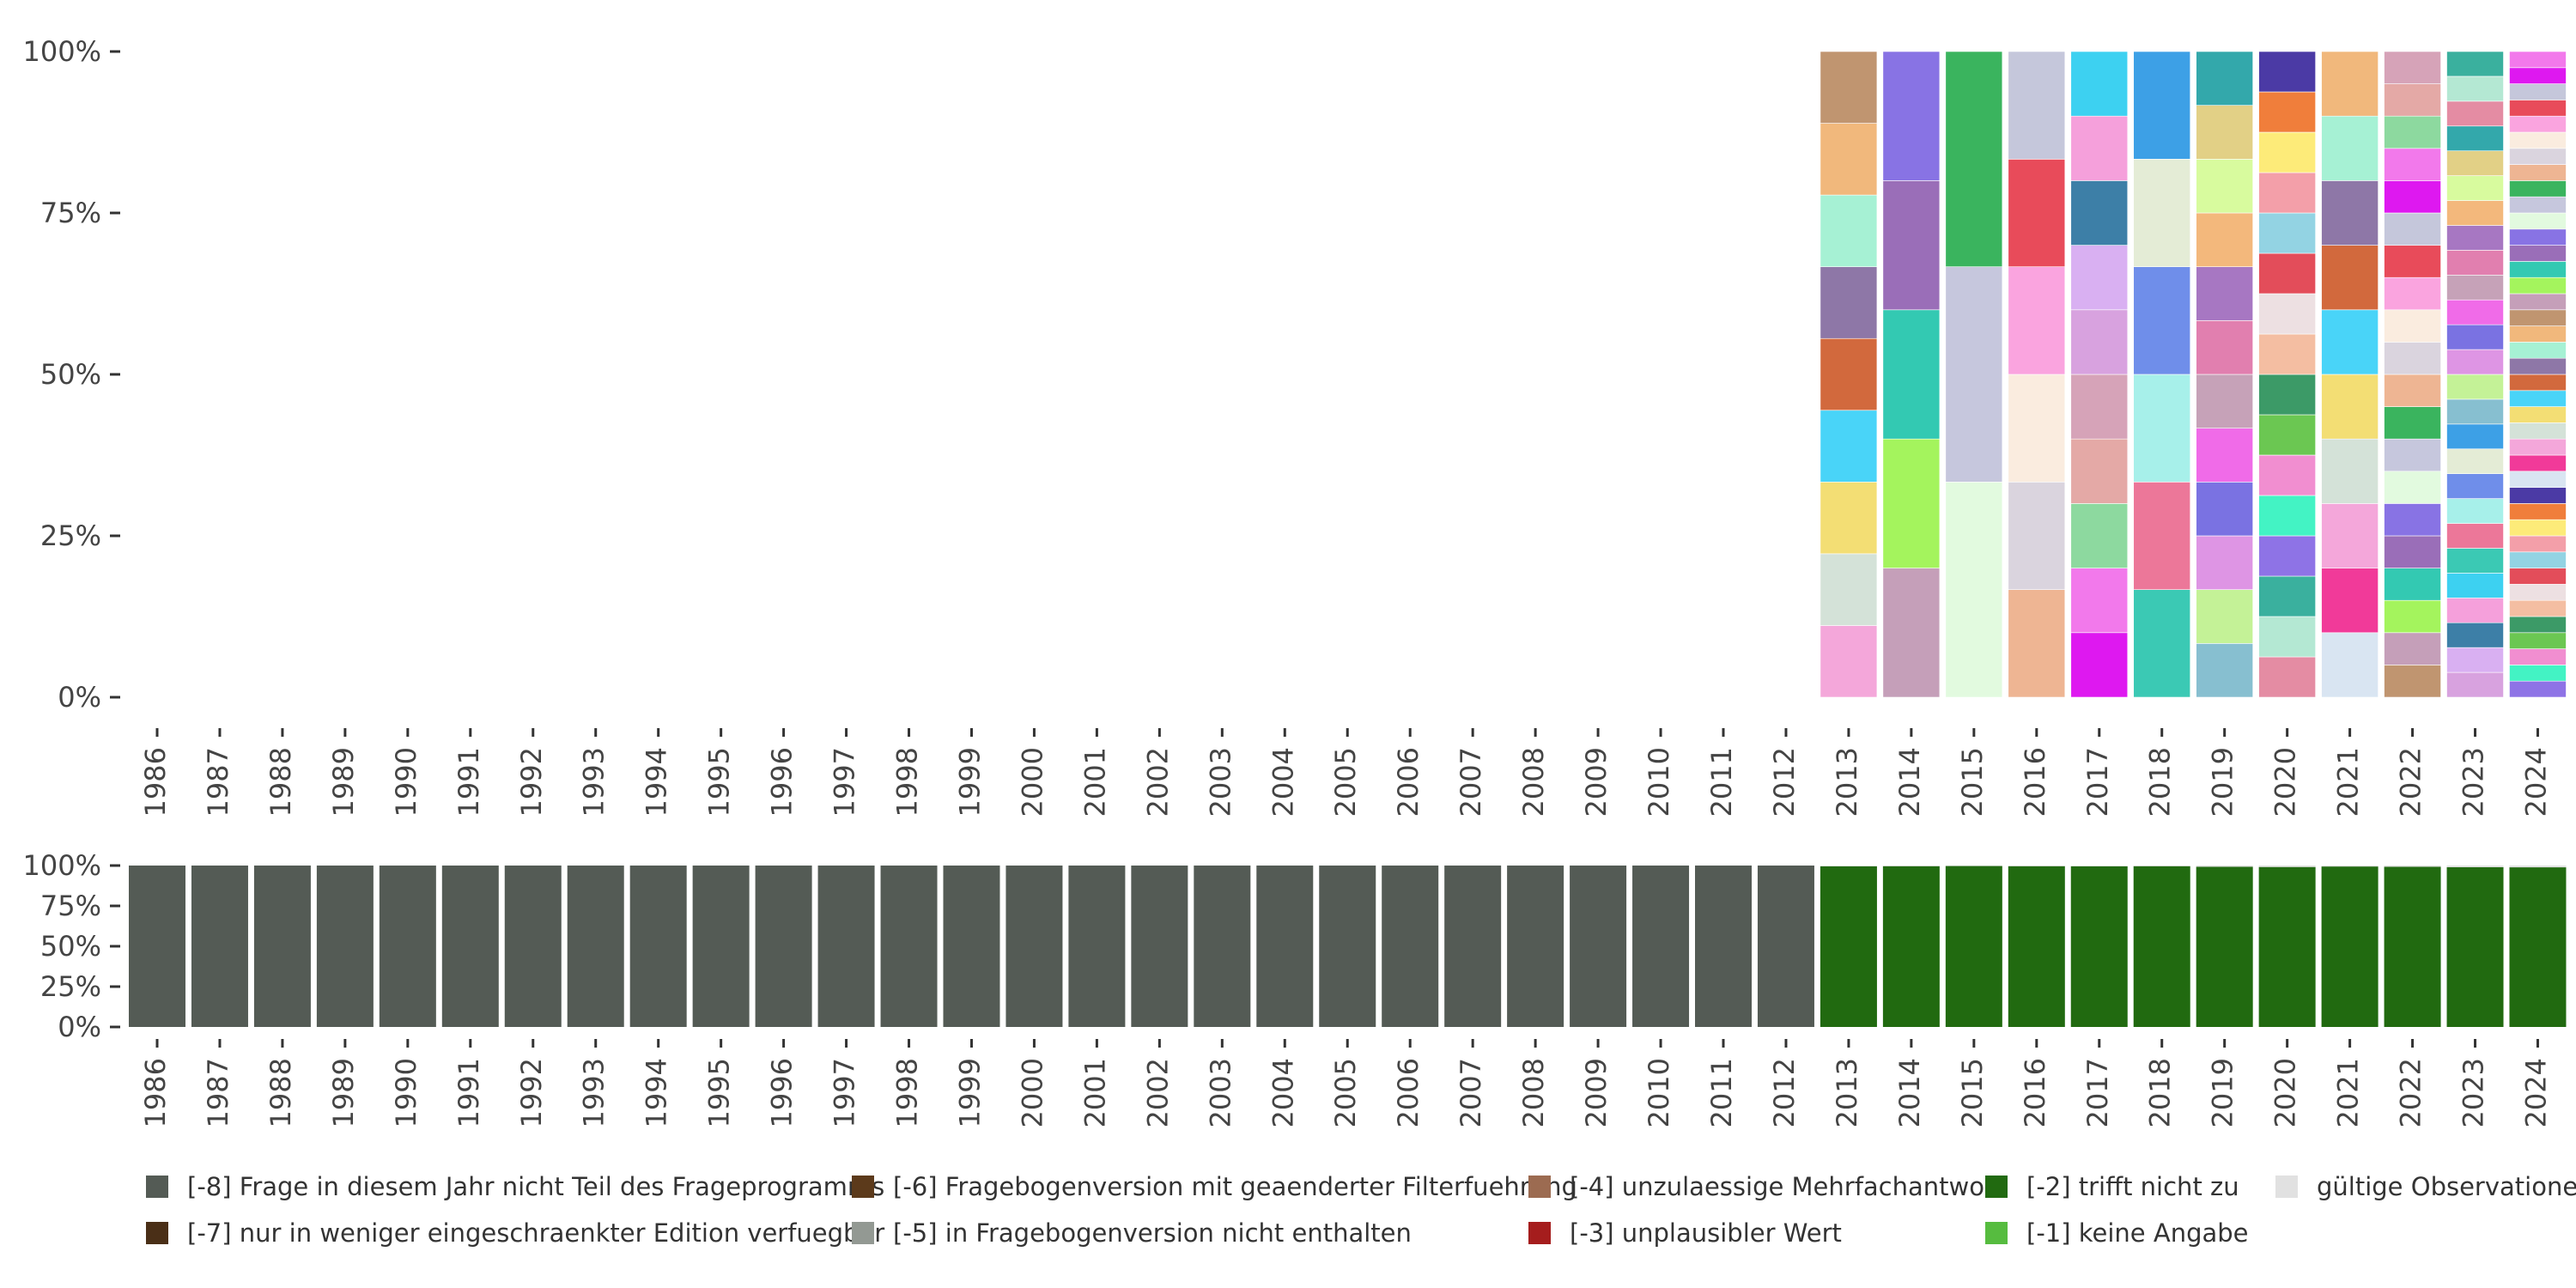 The height and width of the screenshot is (1288, 2576). What do you see at coordinates (719, 1092) in the screenshot?
I see `bottom-x-tick-label: 1995` at bounding box center [719, 1092].